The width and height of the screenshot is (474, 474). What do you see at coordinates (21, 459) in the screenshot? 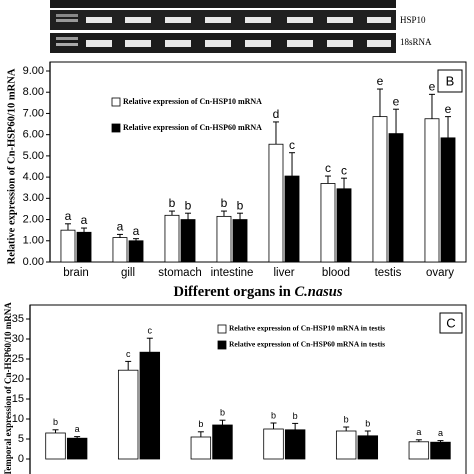
I see `y-tick-label: 0` at bounding box center [21, 459].